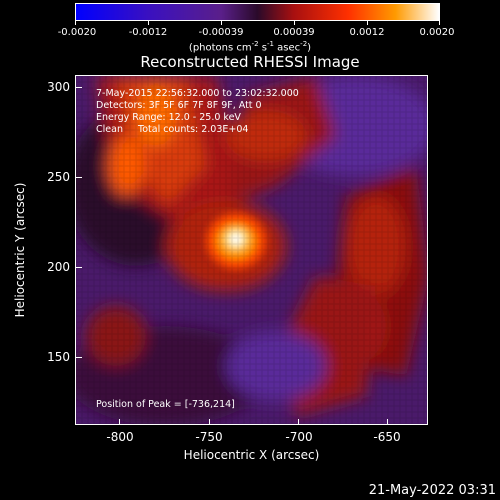 Image resolution: width=500 pixels, height=500 pixels. I want to click on colorbar, so click(257, 12).